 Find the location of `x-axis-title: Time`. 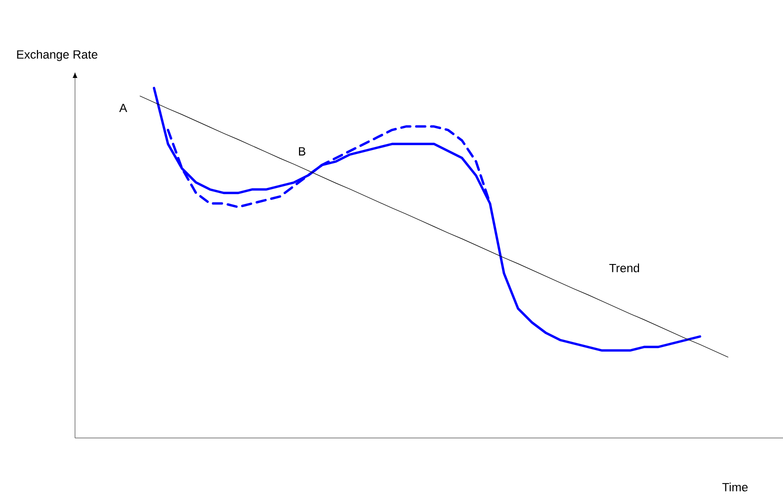

x-axis-title: Time is located at coordinates (735, 487).